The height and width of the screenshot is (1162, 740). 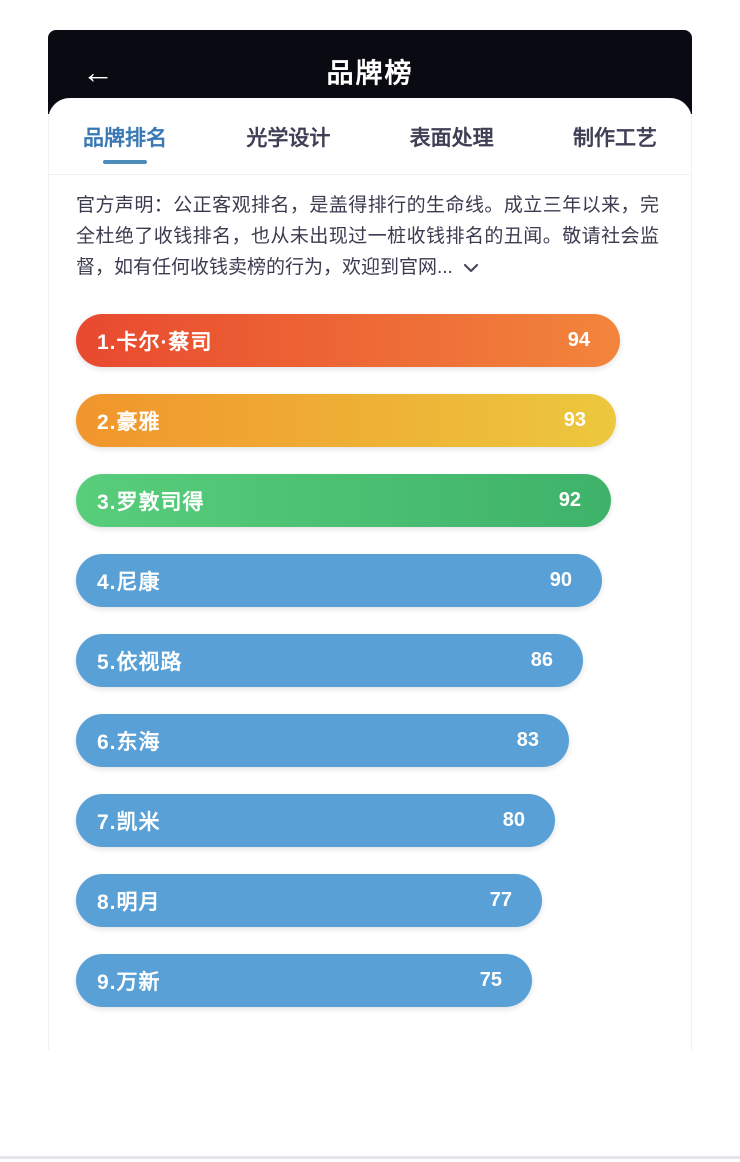 What do you see at coordinates (125, 138) in the screenshot?
I see `tab-label: 品牌排名` at bounding box center [125, 138].